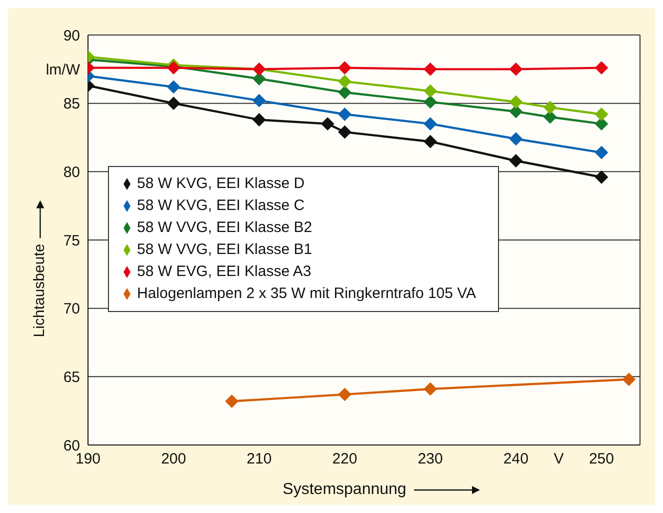 This screenshot has height=513, width=663. Describe the element at coordinates (345, 459) in the screenshot. I see `x-tick-label: 220` at that location.